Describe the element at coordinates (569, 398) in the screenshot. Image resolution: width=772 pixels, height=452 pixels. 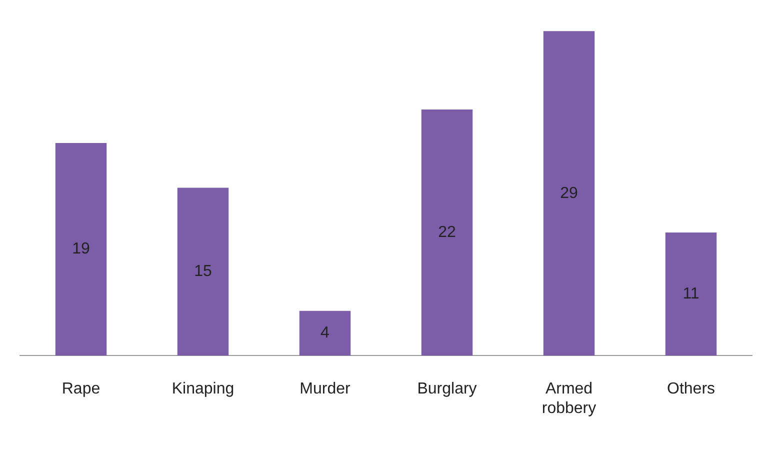
I see `x-tick-label: Armed robbery` at that location.